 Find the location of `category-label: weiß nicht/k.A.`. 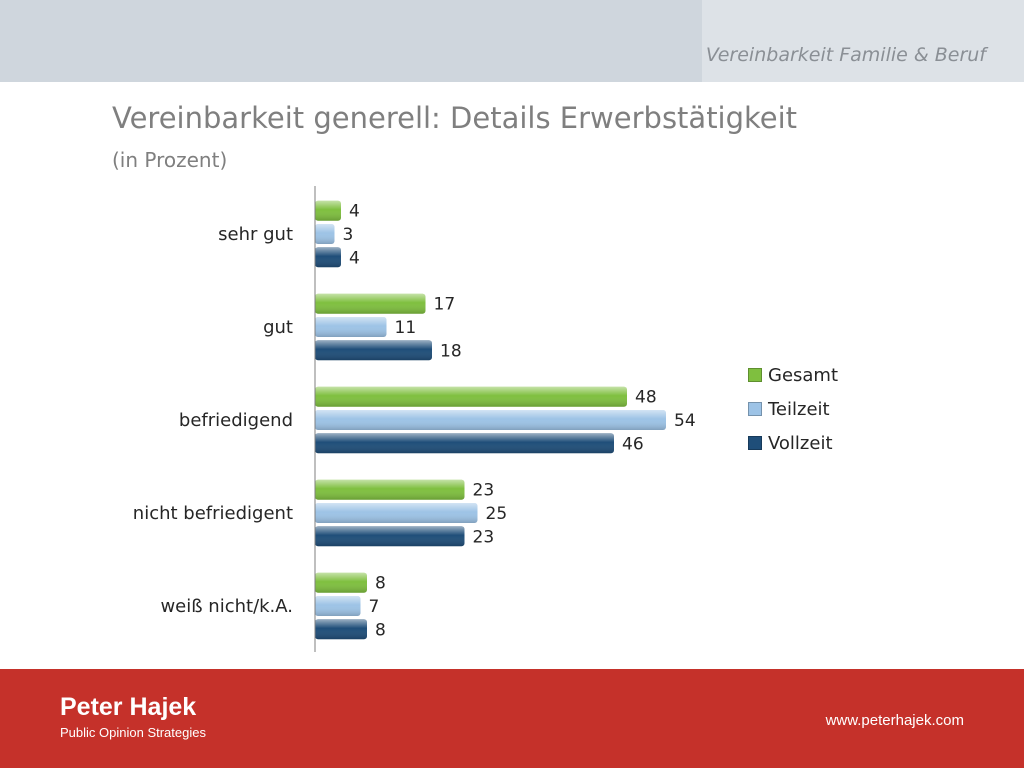

category-label: weiß nicht/k.A. is located at coordinates (226, 606).